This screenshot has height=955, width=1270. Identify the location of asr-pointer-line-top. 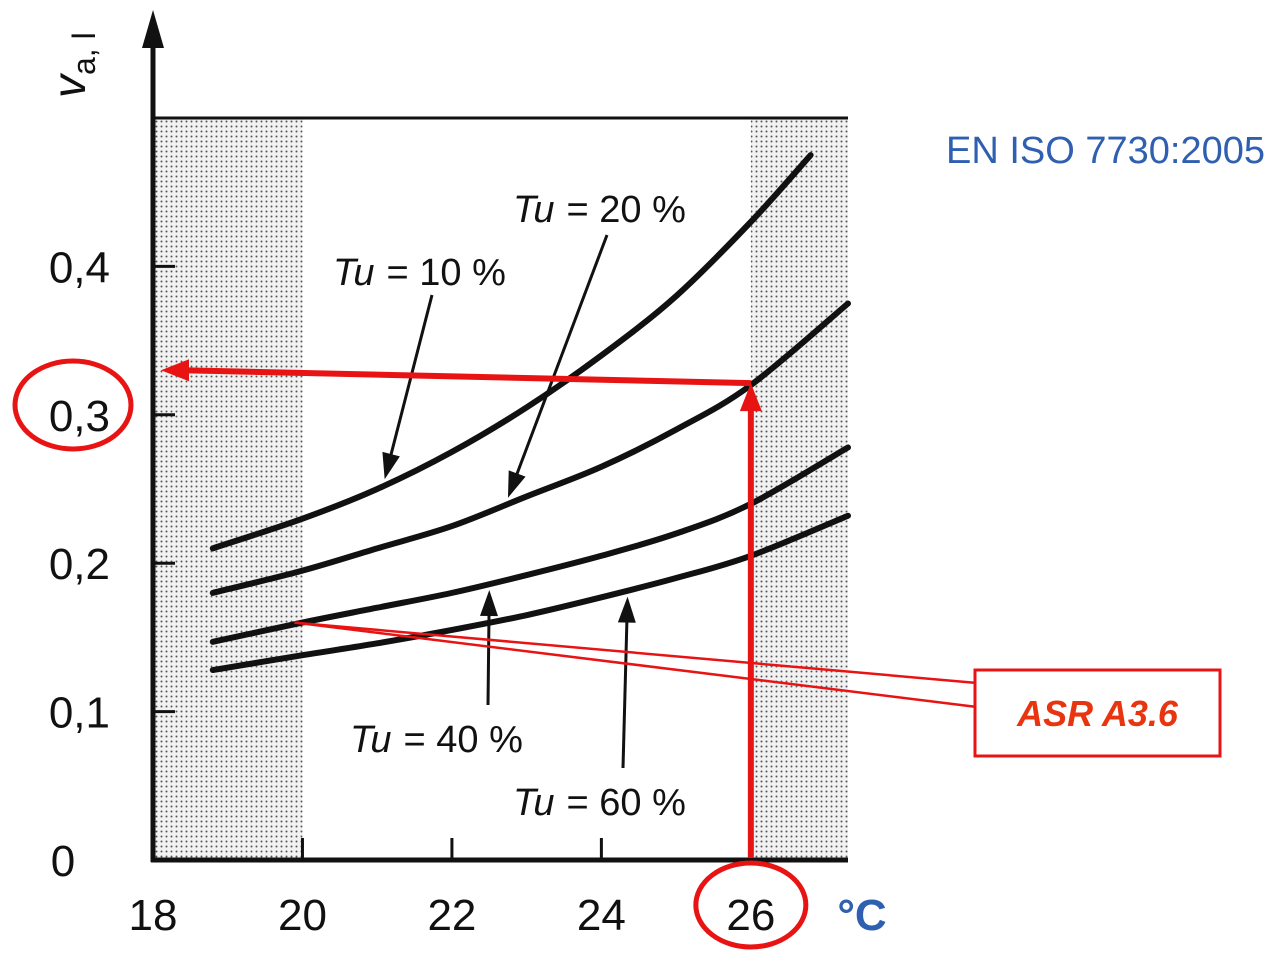
(636, 653).